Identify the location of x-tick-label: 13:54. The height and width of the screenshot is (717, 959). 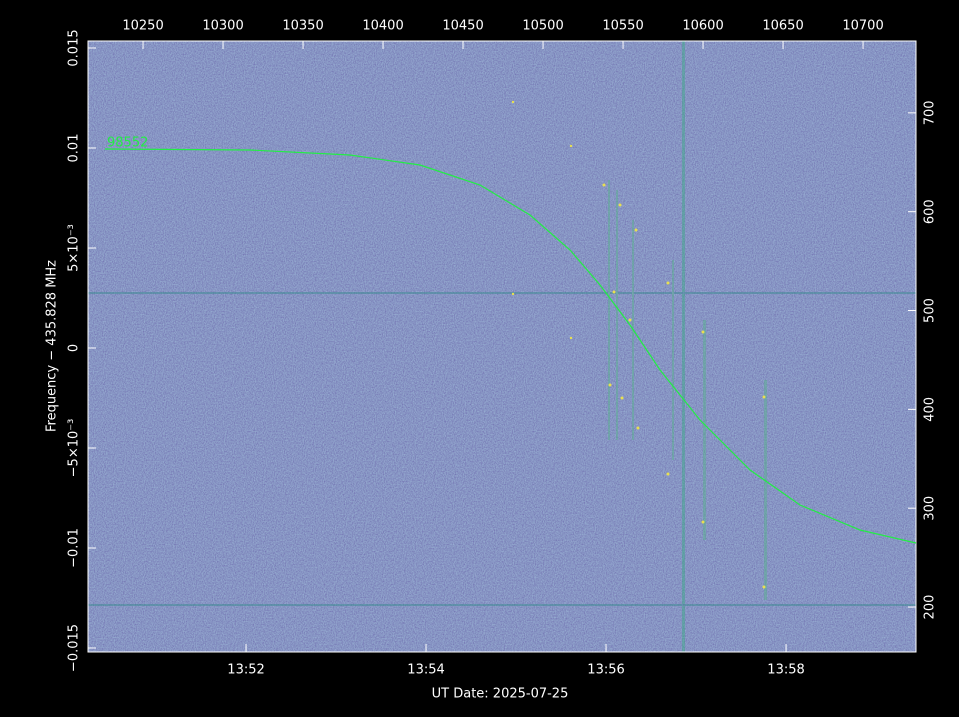
(425, 670).